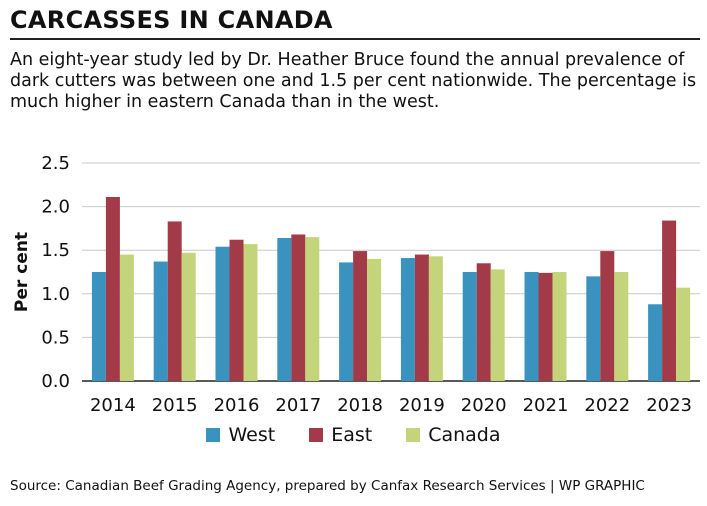  Describe the element at coordinates (669, 405) in the screenshot. I see `x-tick-label: 2023` at that location.